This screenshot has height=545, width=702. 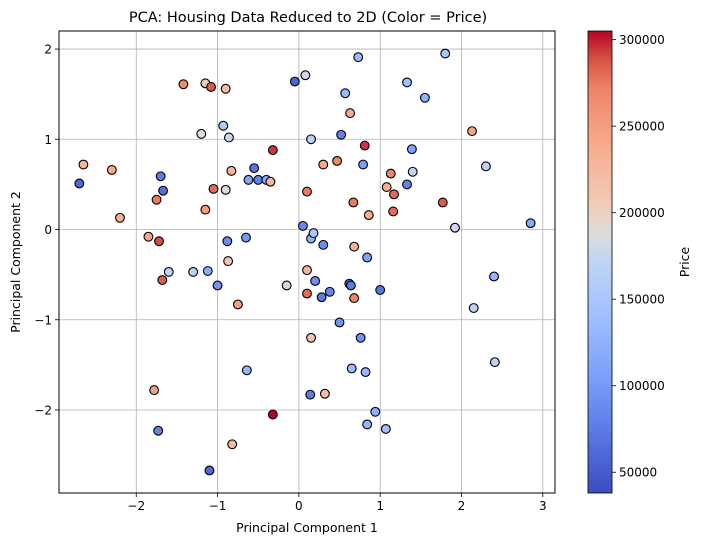 What do you see at coordinates (642, 40) in the screenshot?
I see `colorbar-tick-label: 300000` at bounding box center [642, 40].